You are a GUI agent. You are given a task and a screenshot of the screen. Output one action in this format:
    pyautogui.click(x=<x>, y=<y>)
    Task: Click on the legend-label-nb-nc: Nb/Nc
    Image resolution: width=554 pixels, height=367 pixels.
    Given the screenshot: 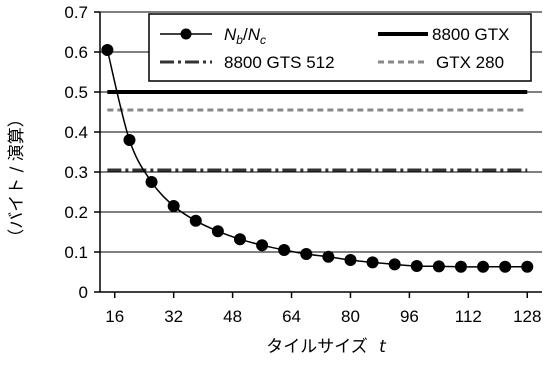 What is the action you would take?
    pyautogui.click(x=245, y=36)
    